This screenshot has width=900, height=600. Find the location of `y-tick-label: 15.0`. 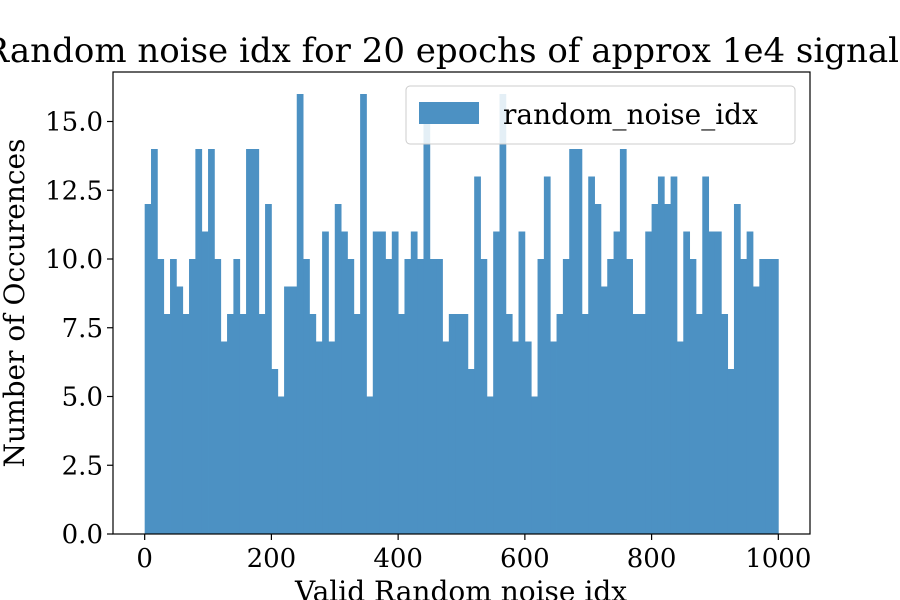

y-tick-label: 15.0 is located at coordinates (74, 123).